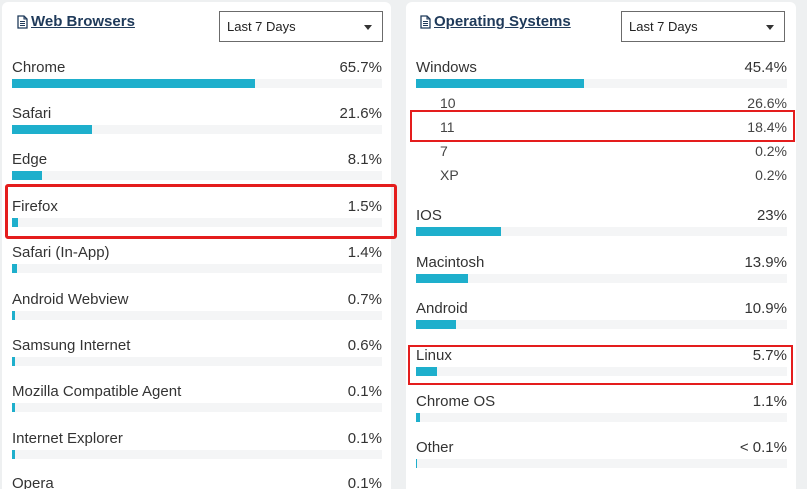 The height and width of the screenshot is (489, 807). Describe the element at coordinates (70, 299) in the screenshot. I see `item-label: Android Webview` at that location.